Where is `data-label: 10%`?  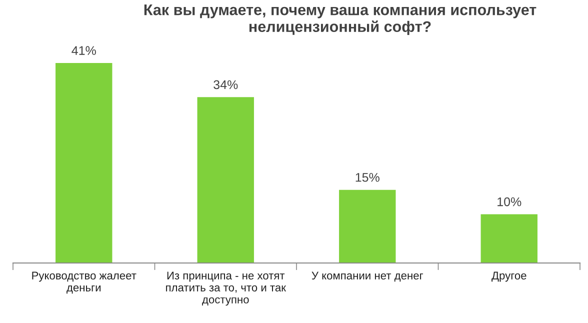 data-label: 10% is located at coordinates (510, 201).